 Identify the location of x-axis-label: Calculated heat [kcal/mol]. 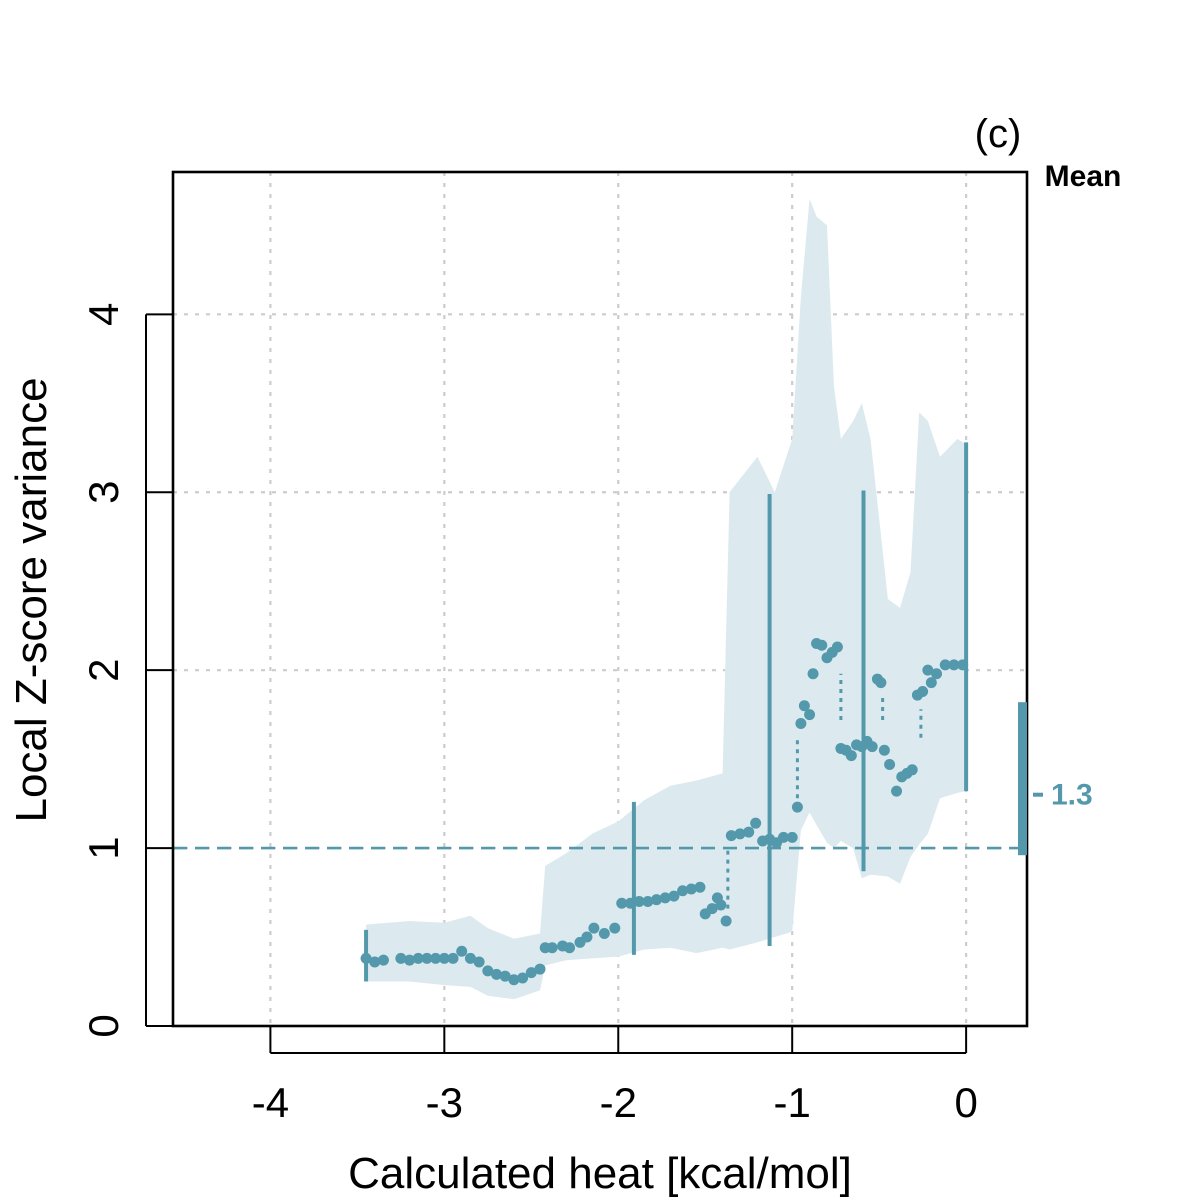
(600, 1173).